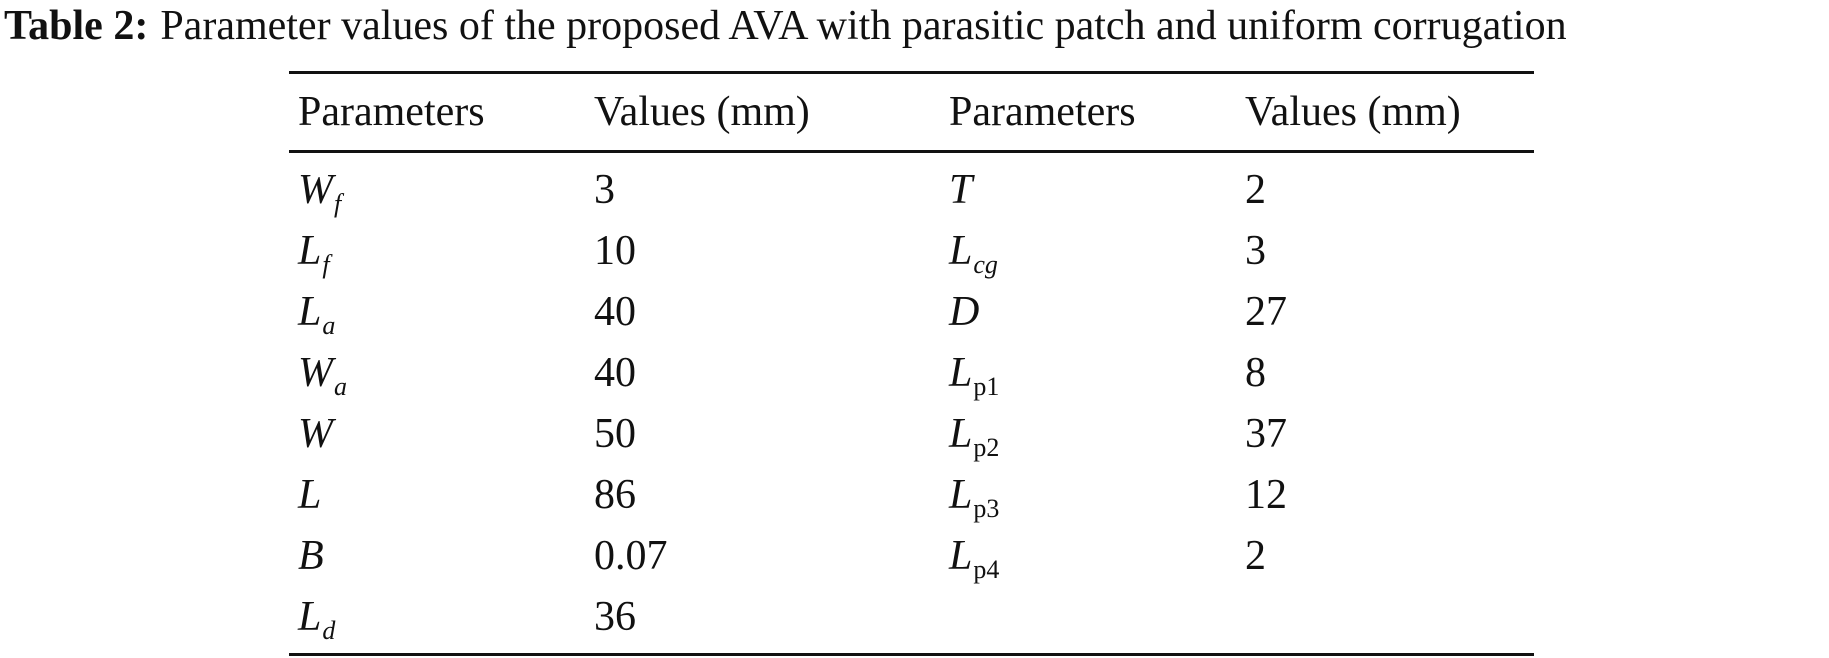 This screenshot has width=1829, height=658. I want to click on parameter-cell-2: Lp2, so click(1088, 433).